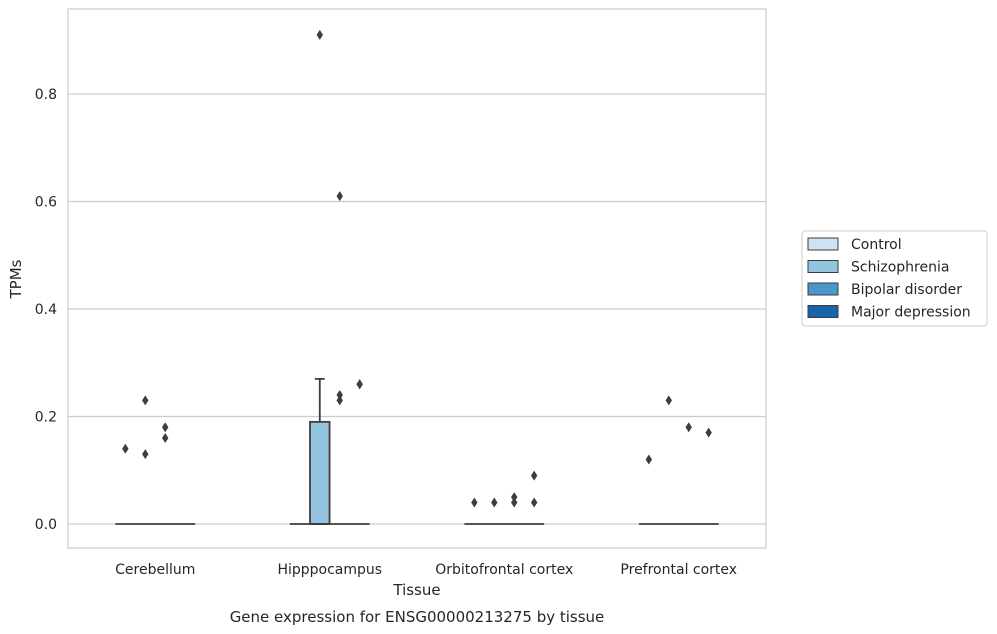  I want to click on x-tick-label: Orbitofrontal cortex, so click(504, 570).